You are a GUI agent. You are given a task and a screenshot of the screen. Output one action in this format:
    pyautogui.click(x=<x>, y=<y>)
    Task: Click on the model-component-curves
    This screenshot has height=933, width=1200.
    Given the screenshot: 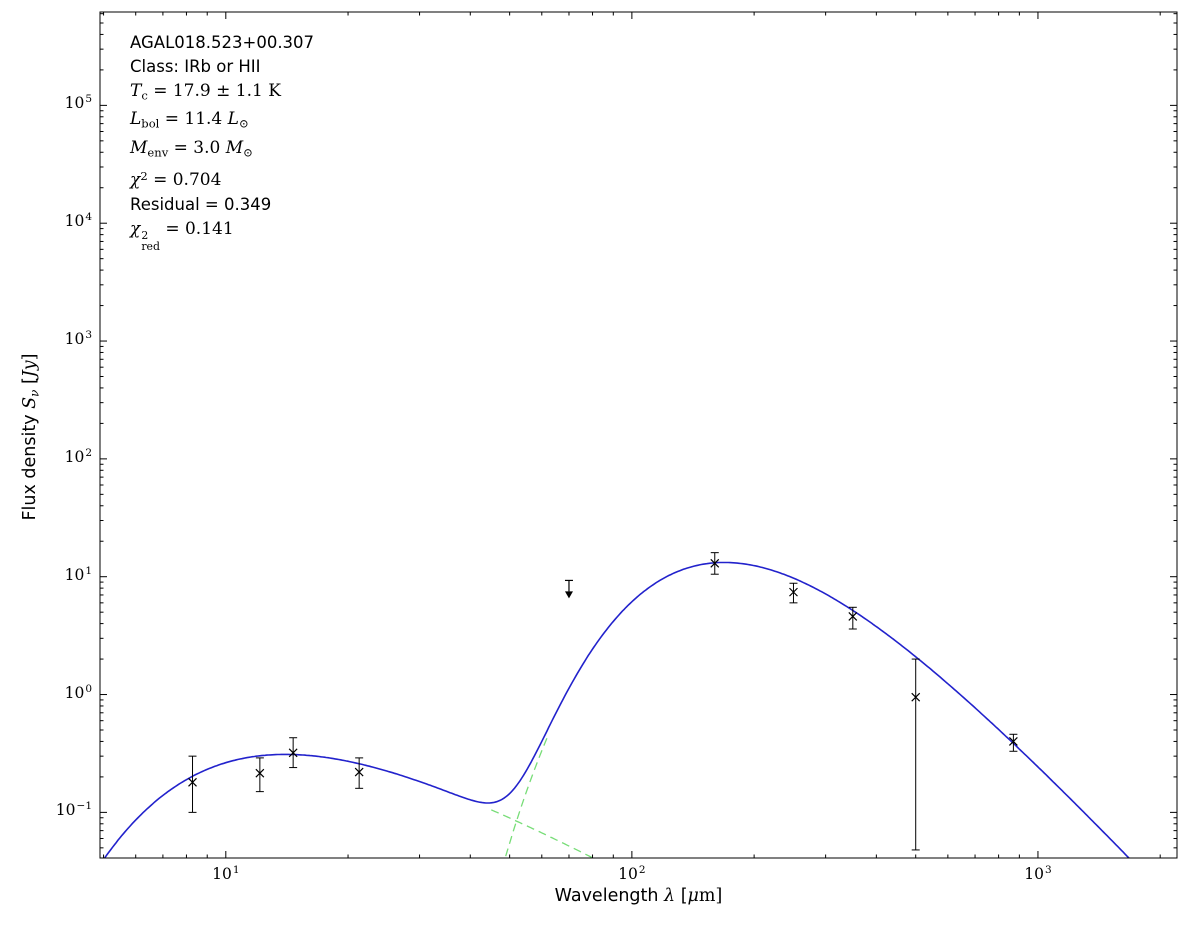 What is the action you would take?
    pyautogui.click(x=542, y=797)
    